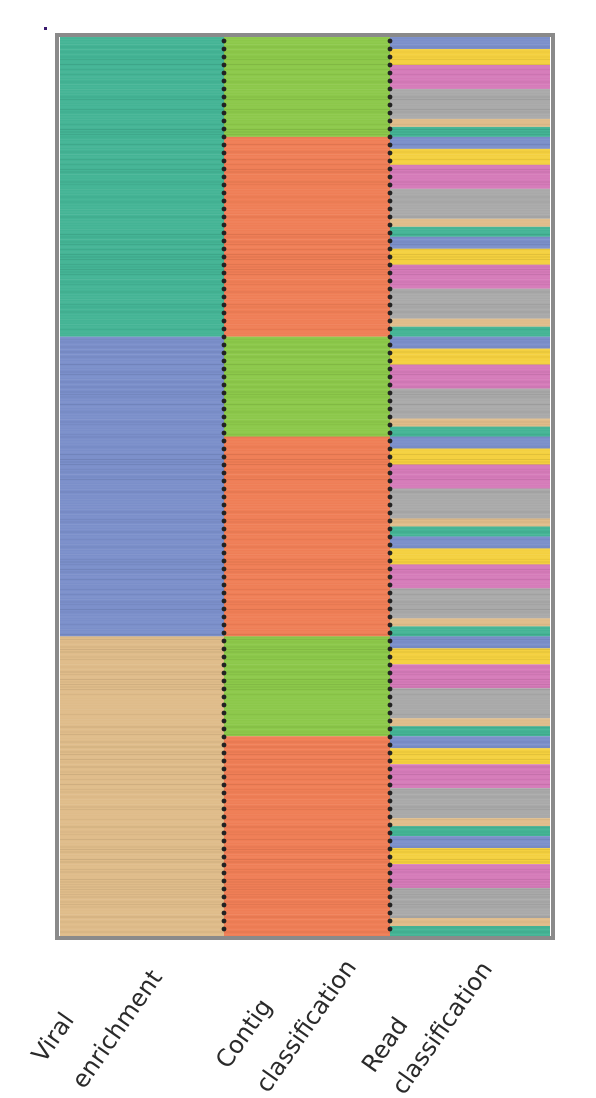  What do you see at coordinates (117, 1029) in the screenshot?
I see `column-label-viral-line2: enrichment` at bounding box center [117, 1029].